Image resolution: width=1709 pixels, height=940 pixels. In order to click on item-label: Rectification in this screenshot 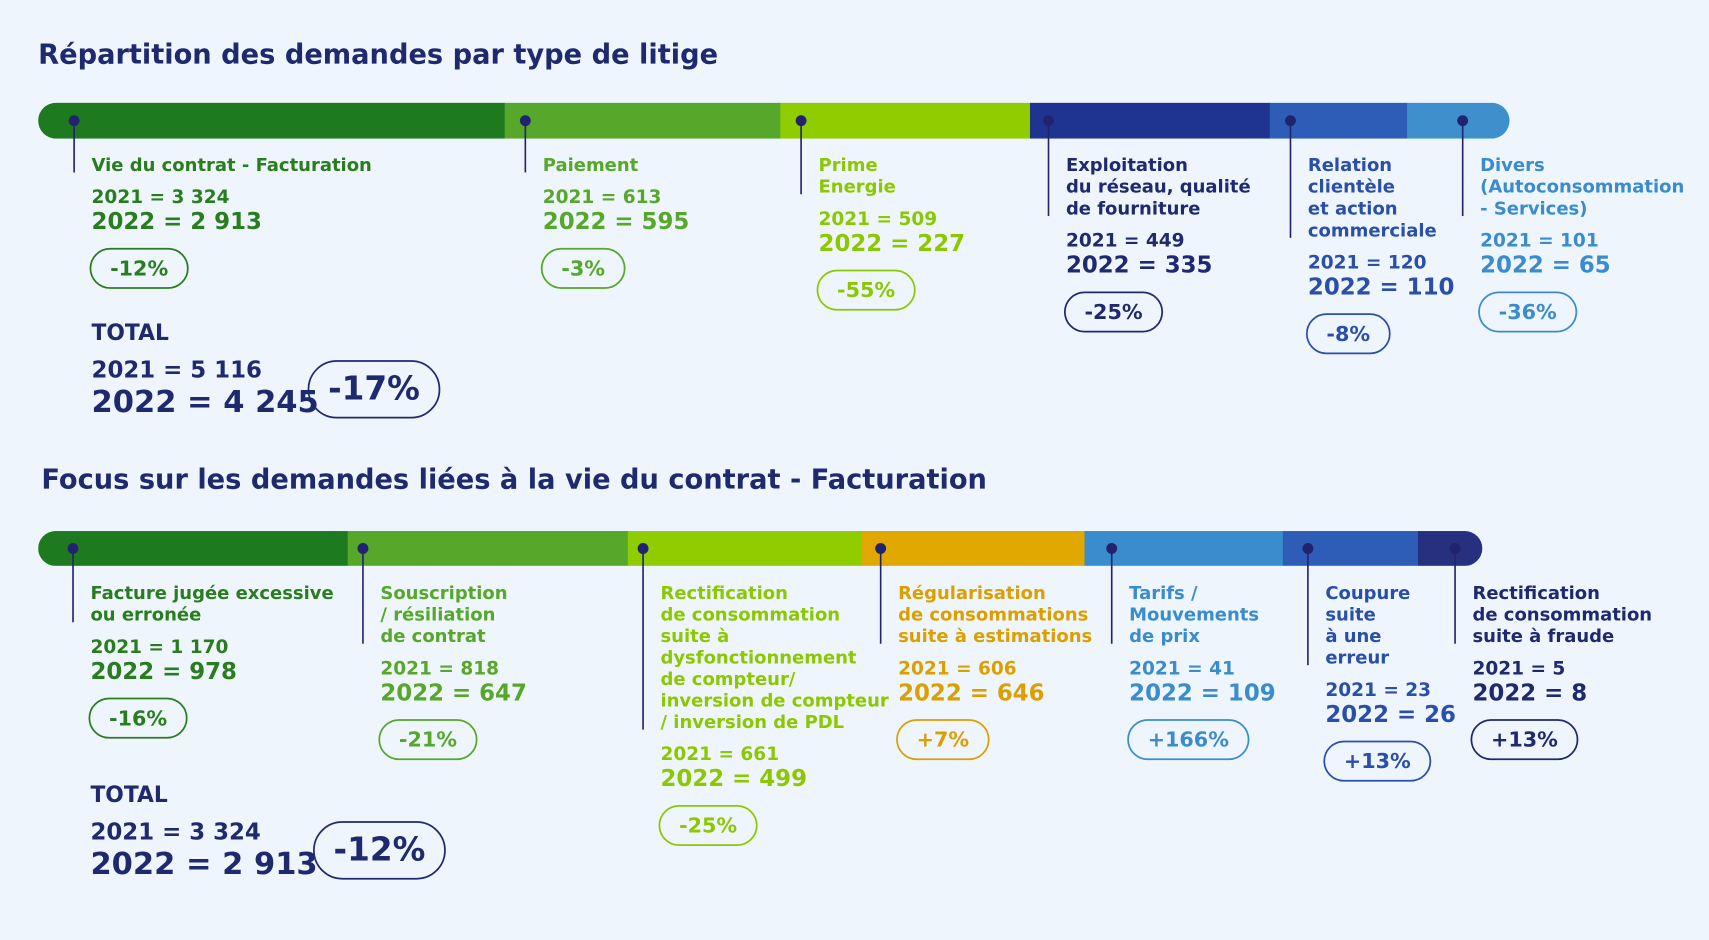, I will do `click(723, 593)`.